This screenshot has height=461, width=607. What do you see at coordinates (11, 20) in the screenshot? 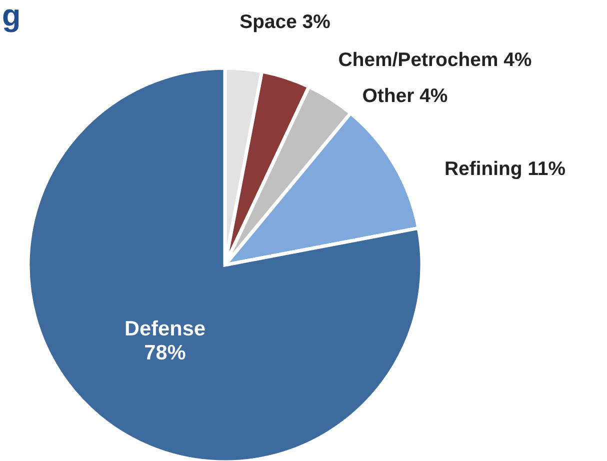
I see `chart-title: g` at bounding box center [11, 20].